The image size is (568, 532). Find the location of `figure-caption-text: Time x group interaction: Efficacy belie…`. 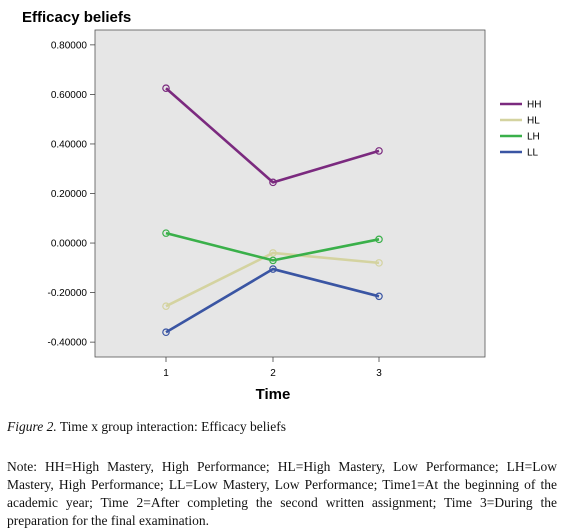

figure-caption-text: Time x group interaction: Efficacy belie… is located at coordinates (171, 426).